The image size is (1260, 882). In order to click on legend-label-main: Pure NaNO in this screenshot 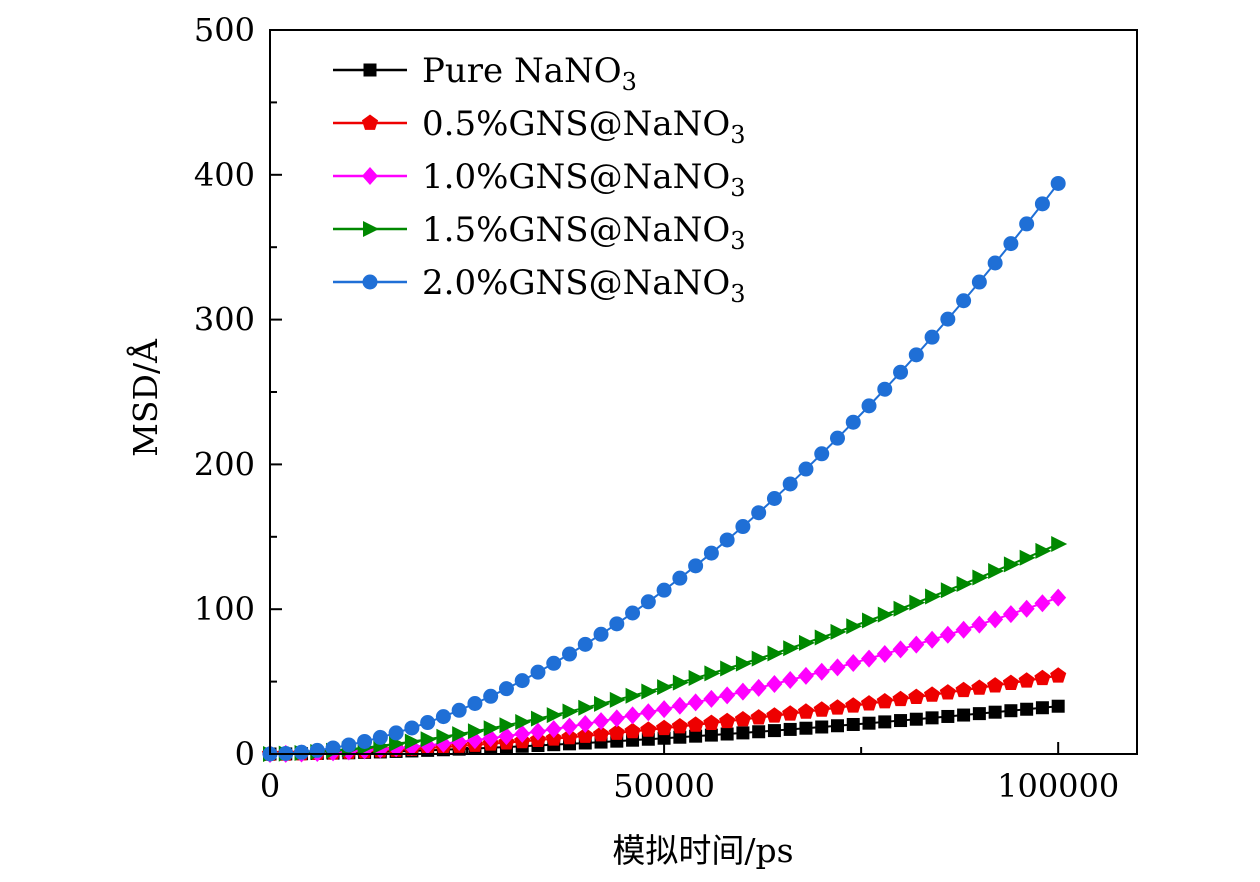, I will do `click(522, 71)`.